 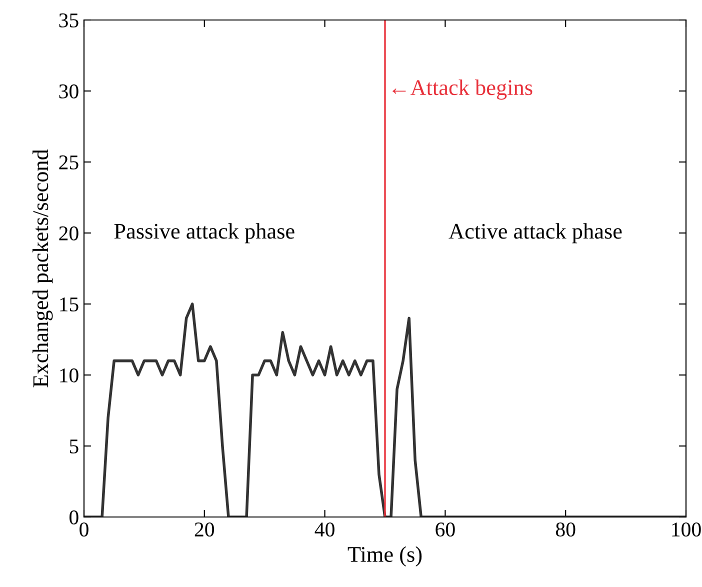 What do you see at coordinates (204, 233) in the screenshot?
I see `annotation: Passive attack phase` at bounding box center [204, 233].